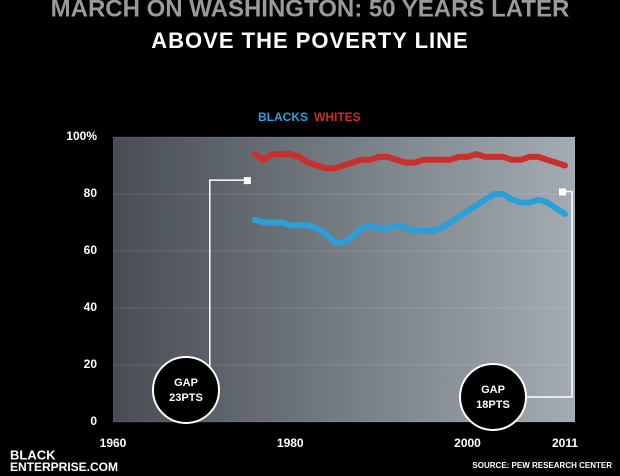 This screenshot has height=476, width=620. I want to click on brand: BLACK, so click(33, 454).